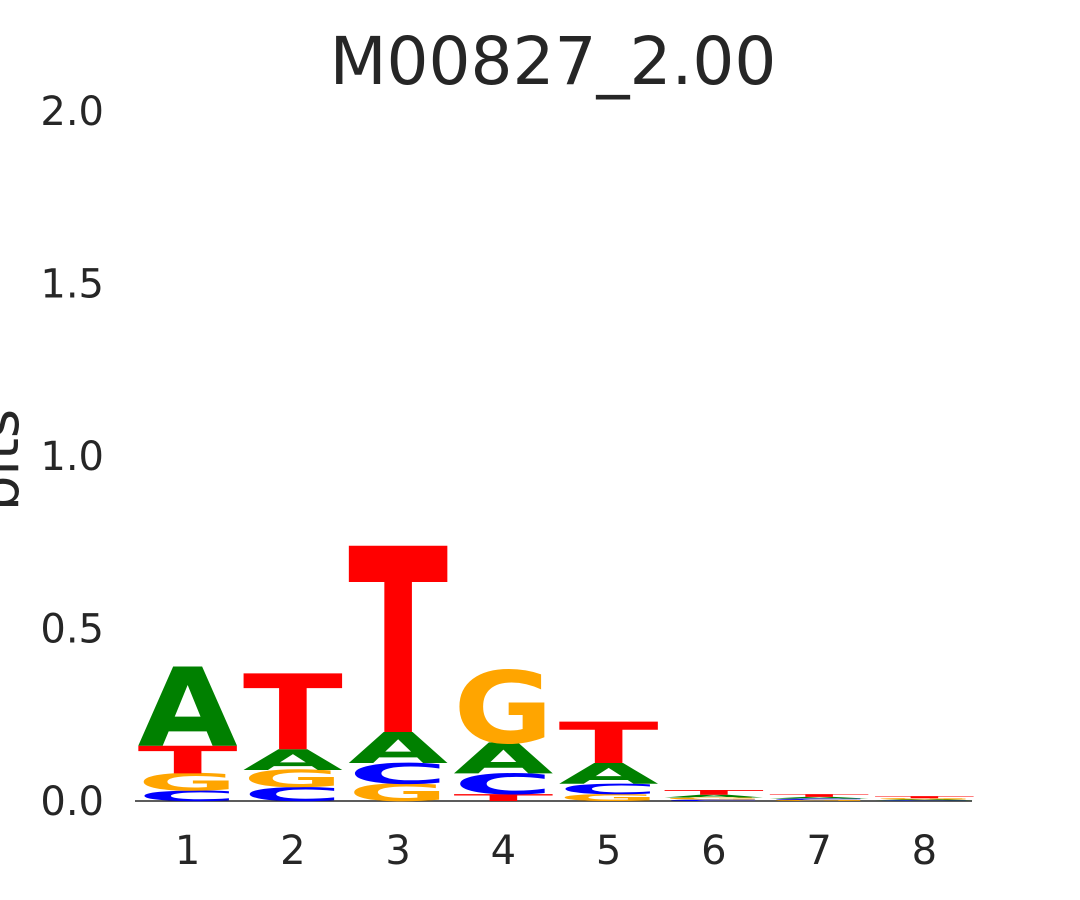  I want to click on y-axis-ticks: 0.0 0.5 1.0 1.5 2.0, so click(72, 457).